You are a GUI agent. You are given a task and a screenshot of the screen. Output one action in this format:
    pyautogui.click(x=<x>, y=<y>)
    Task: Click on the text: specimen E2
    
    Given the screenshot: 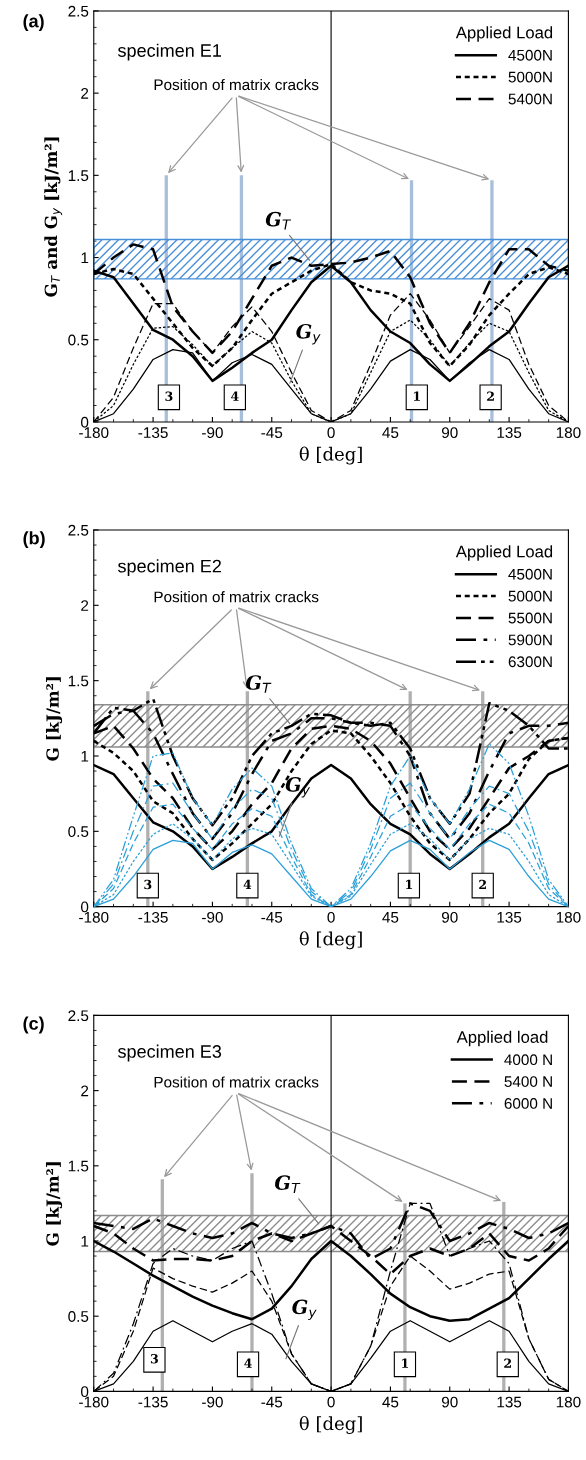 What is the action you would take?
    pyautogui.click(x=169, y=568)
    